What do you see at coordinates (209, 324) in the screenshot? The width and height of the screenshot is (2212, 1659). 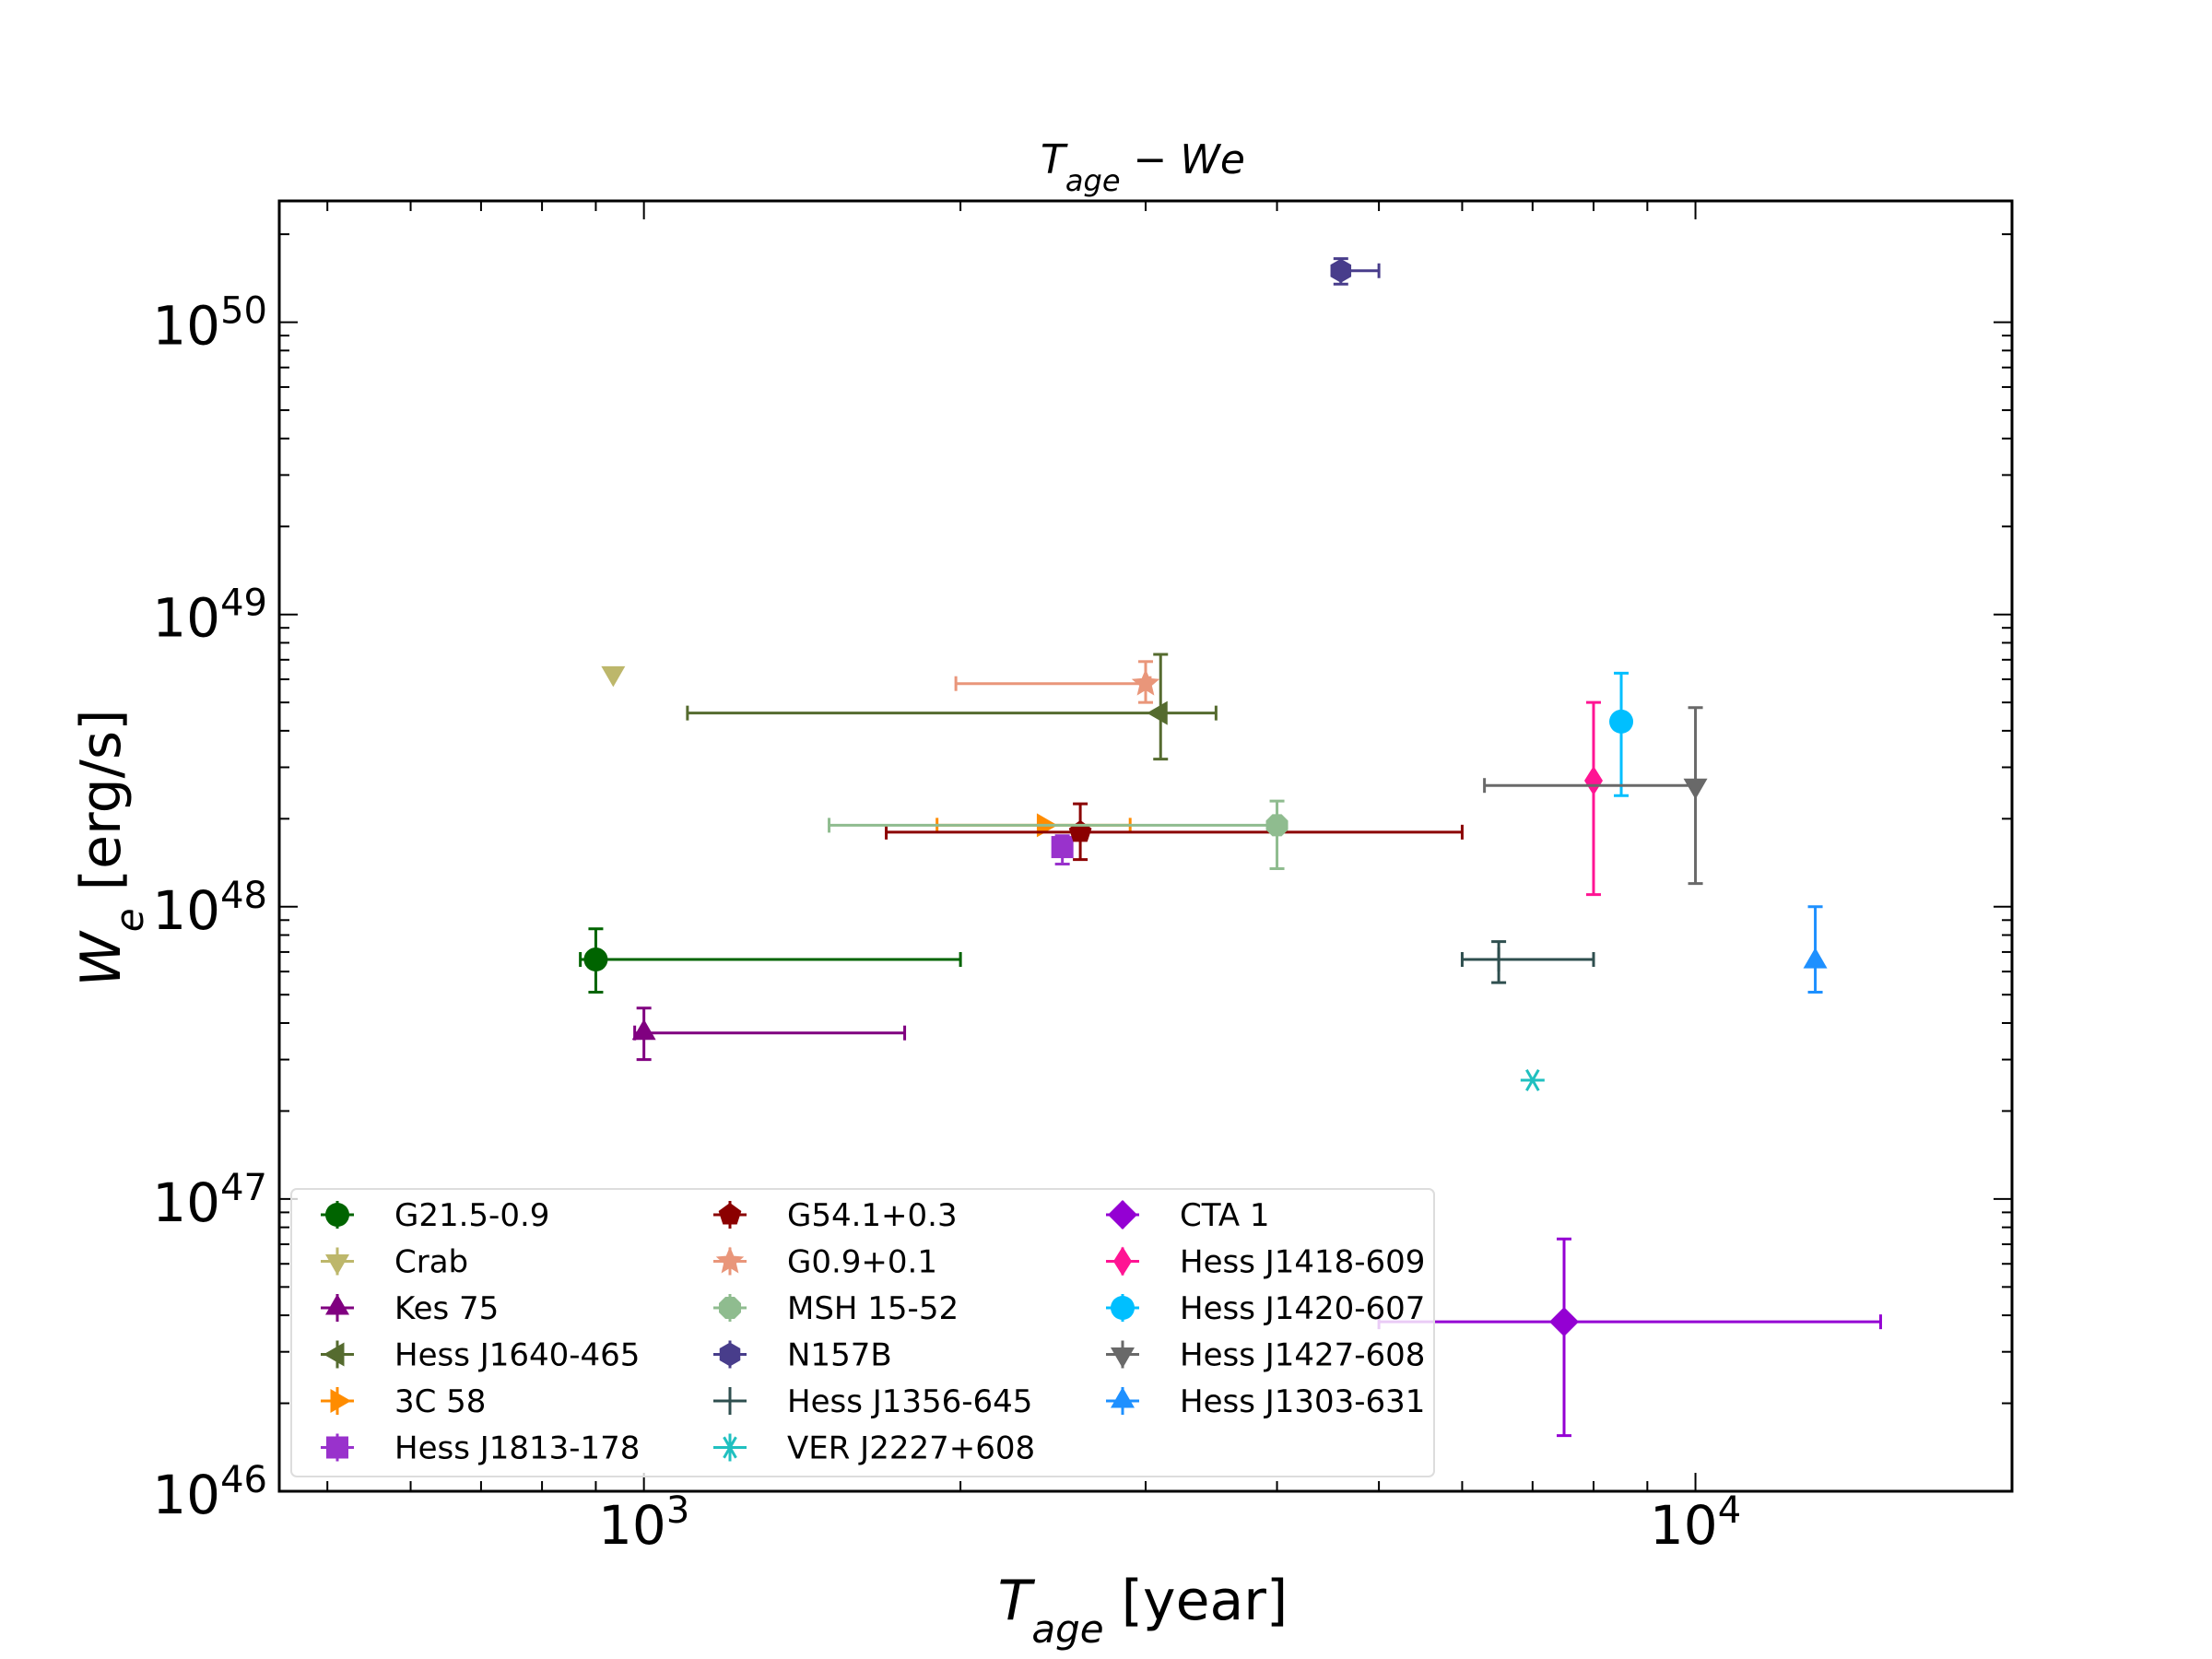 I see `y-tick-label: 1050` at bounding box center [209, 324].